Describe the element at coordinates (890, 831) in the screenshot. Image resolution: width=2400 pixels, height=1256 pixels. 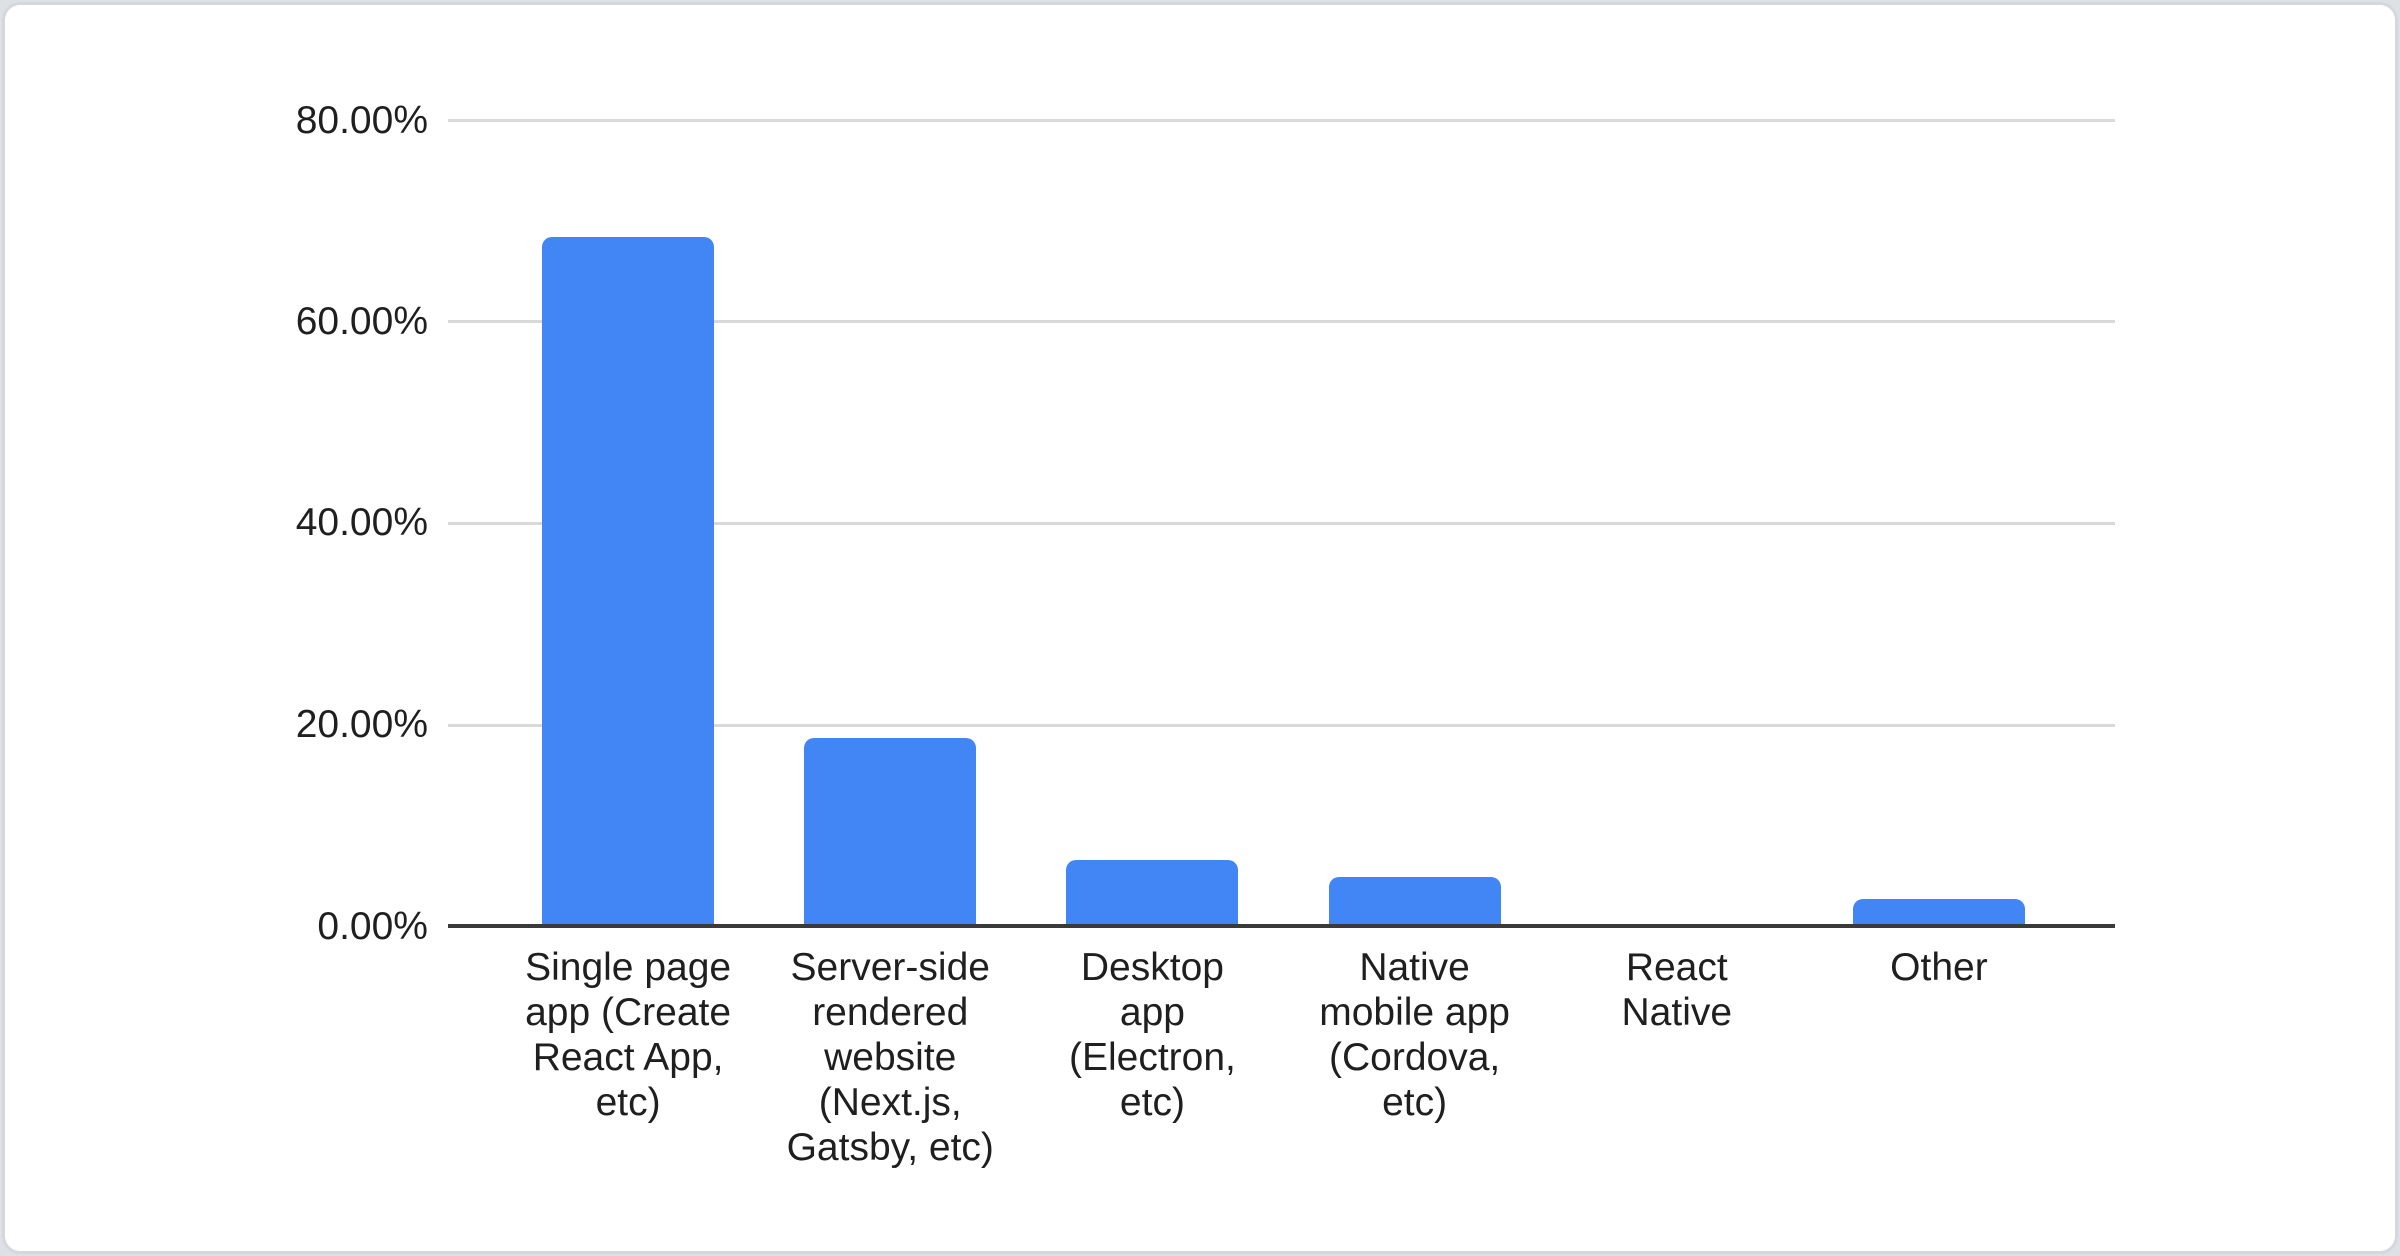
I see `bar-server-side-rendered` at that location.